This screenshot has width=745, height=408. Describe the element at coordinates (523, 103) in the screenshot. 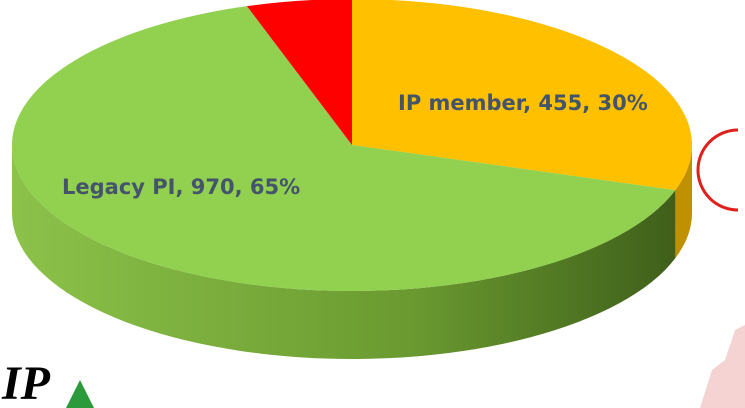

I see `data-label: IP member, 455, 30%` at that location.